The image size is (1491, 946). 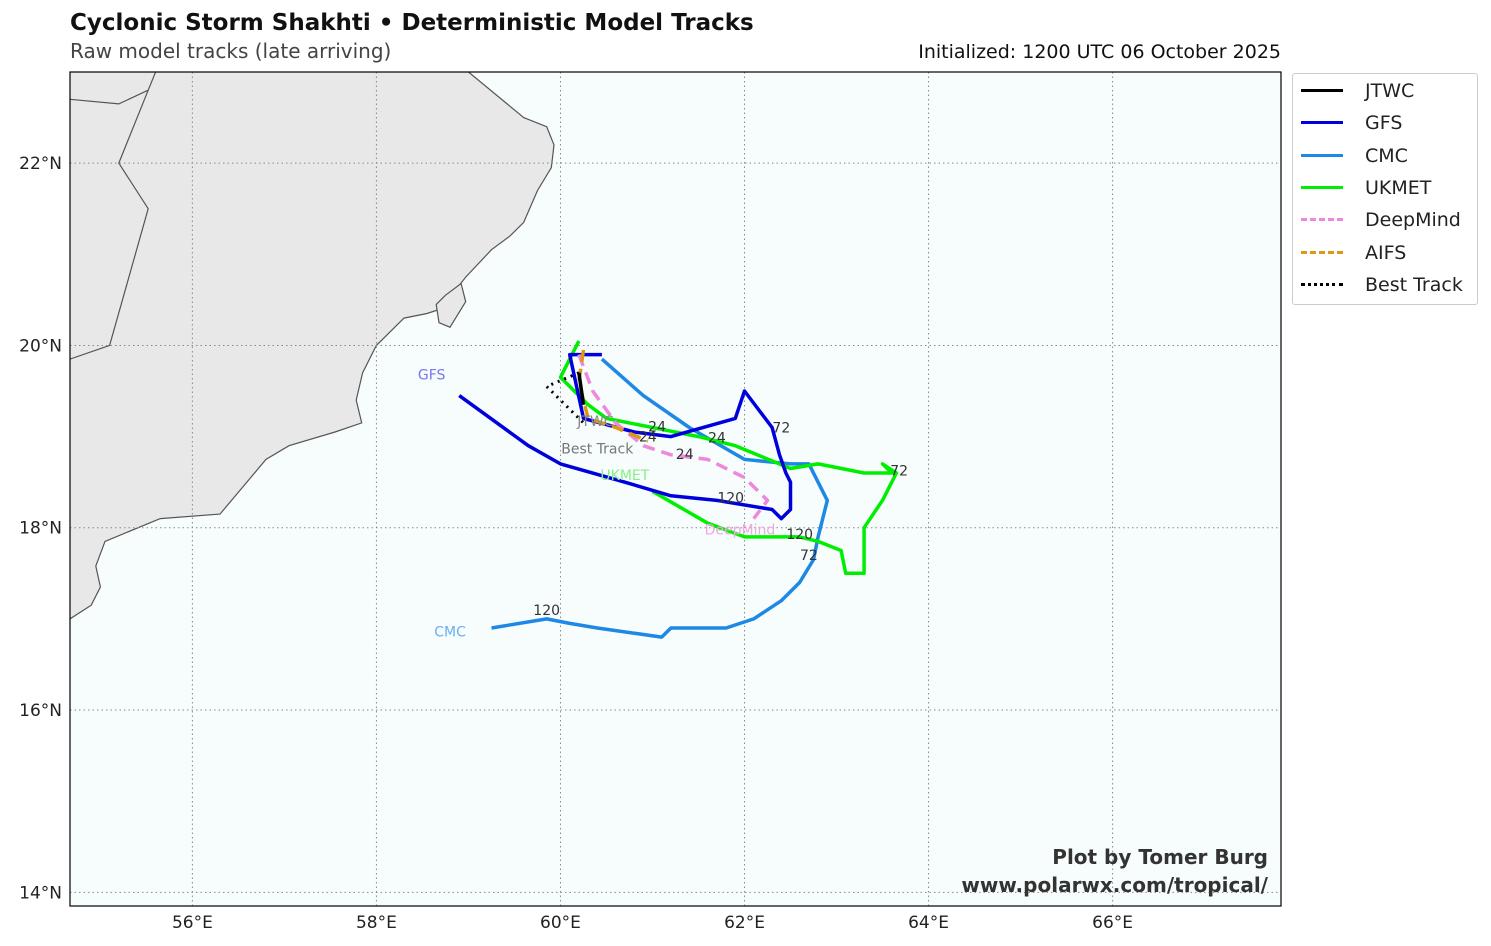 I want to click on legend-label: UKMET, so click(x=1398, y=187).